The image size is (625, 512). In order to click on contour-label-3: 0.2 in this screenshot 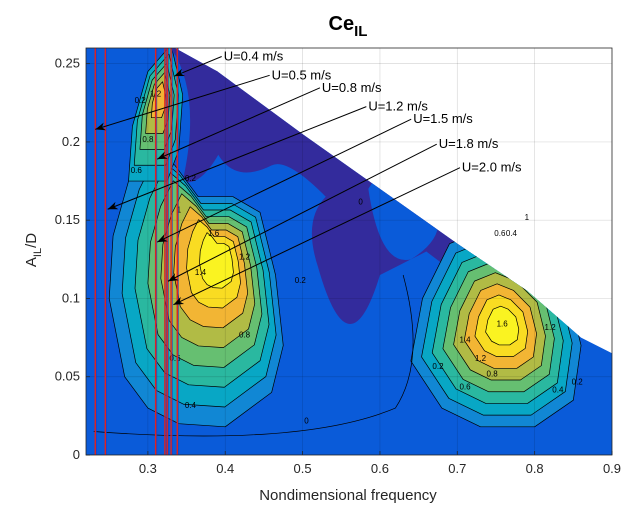, I will do `click(141, 100)`.